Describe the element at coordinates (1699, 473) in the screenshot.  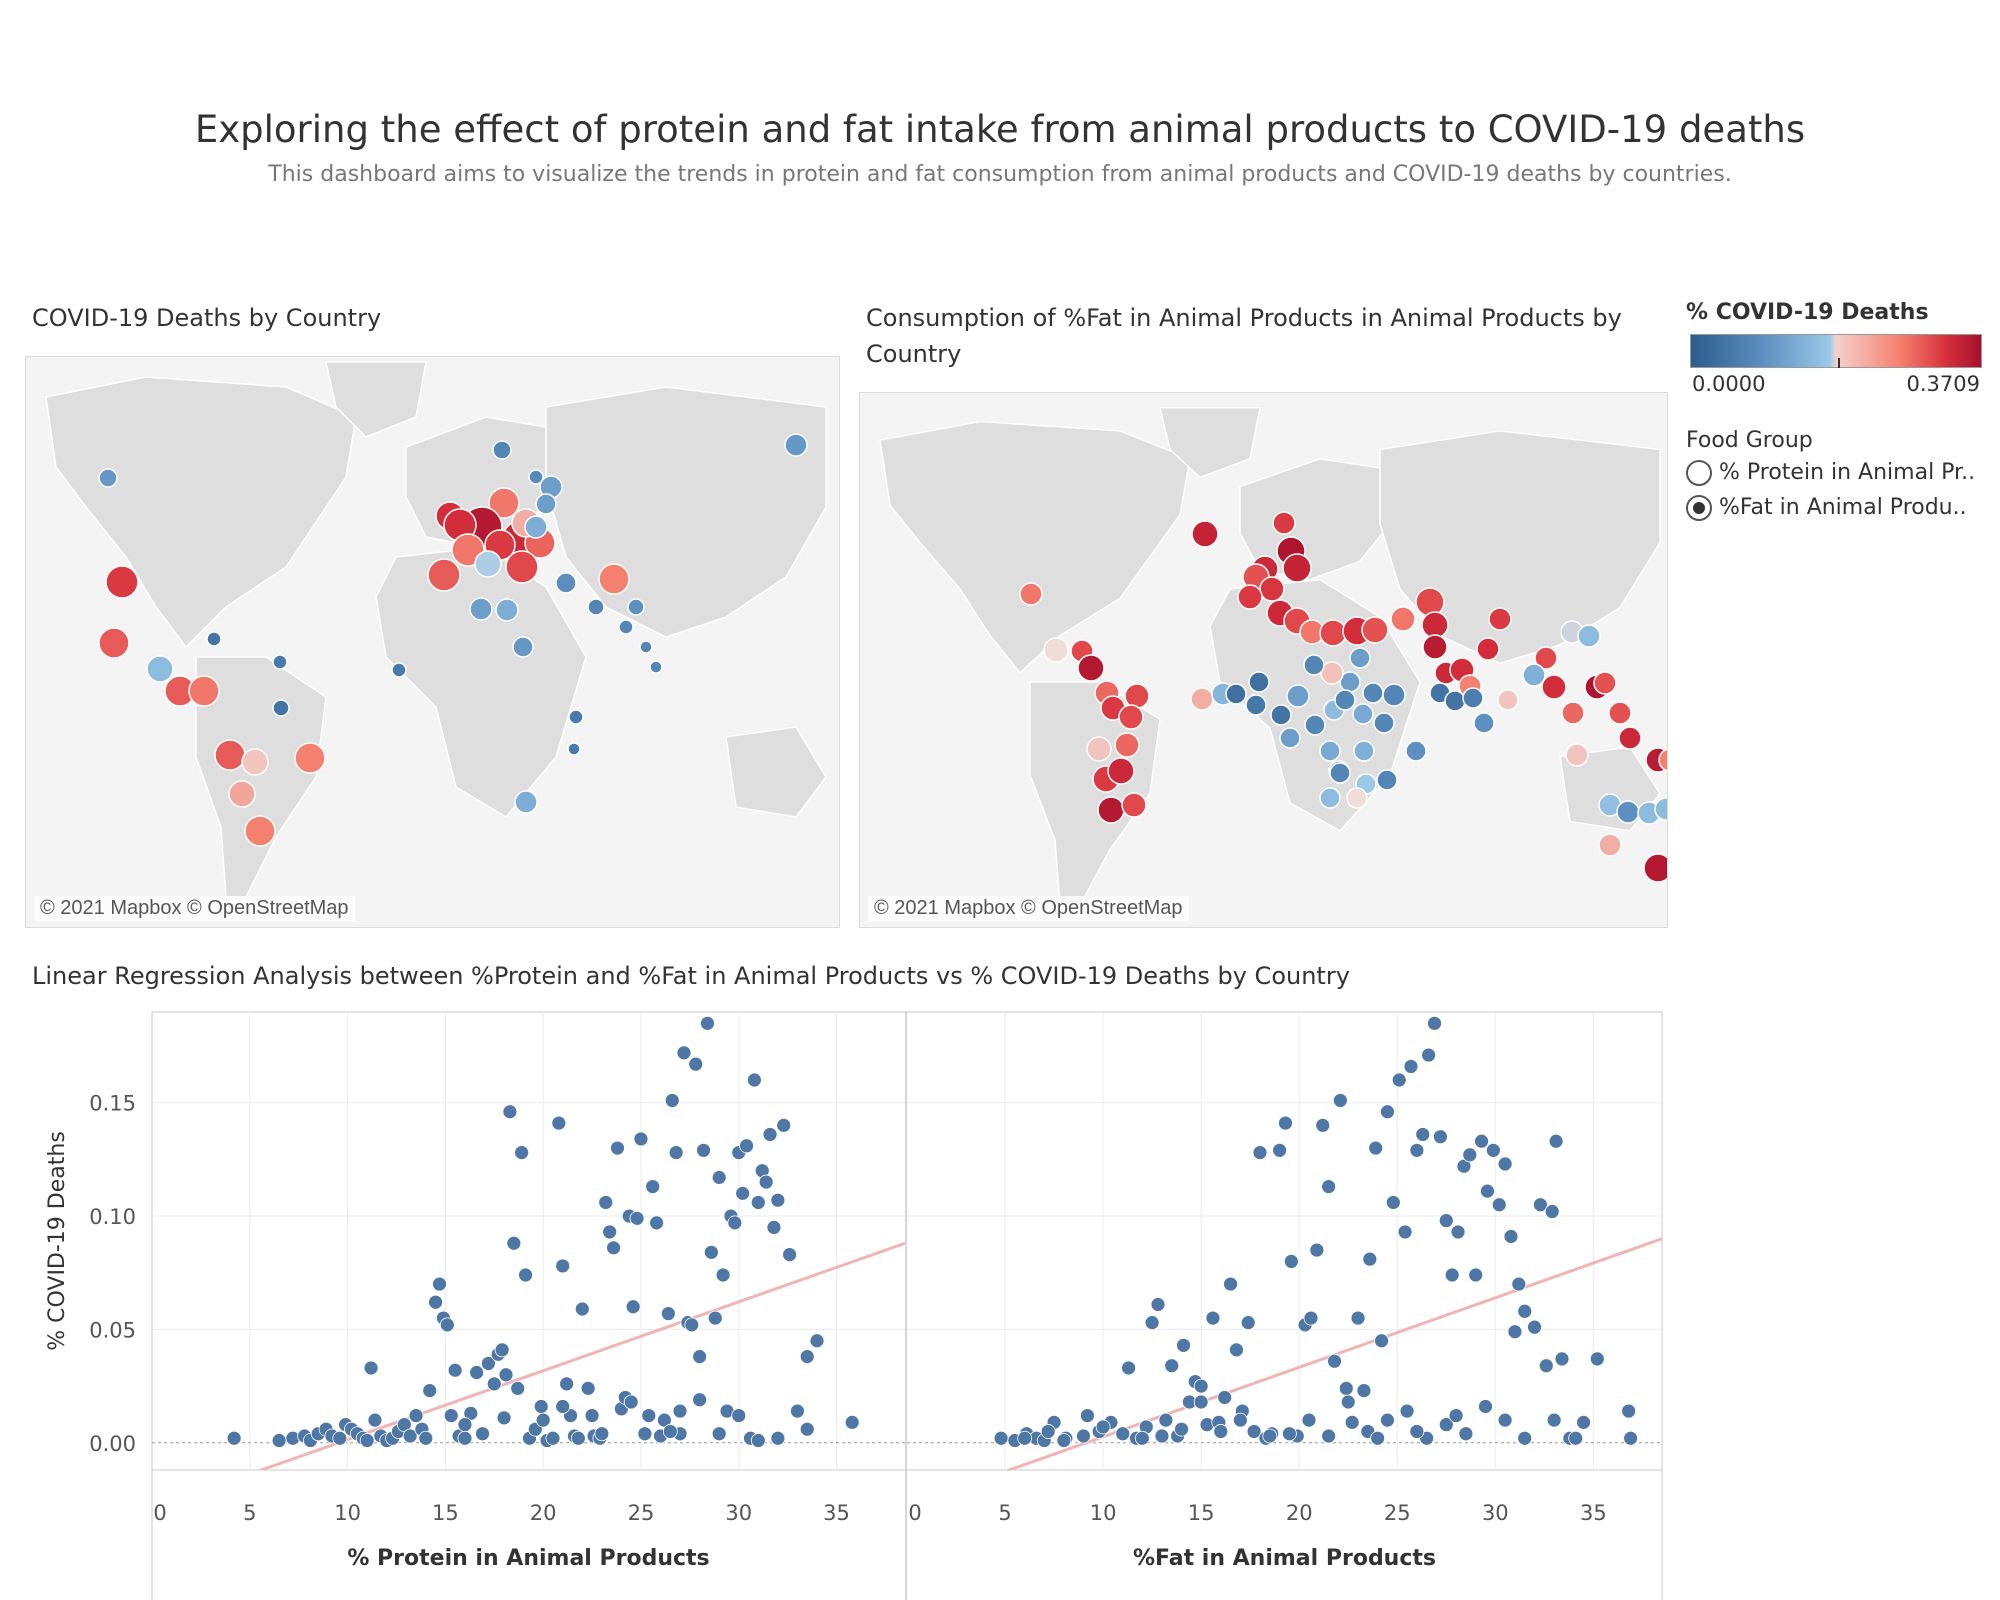
I see `radio-empty-icon` at that location.